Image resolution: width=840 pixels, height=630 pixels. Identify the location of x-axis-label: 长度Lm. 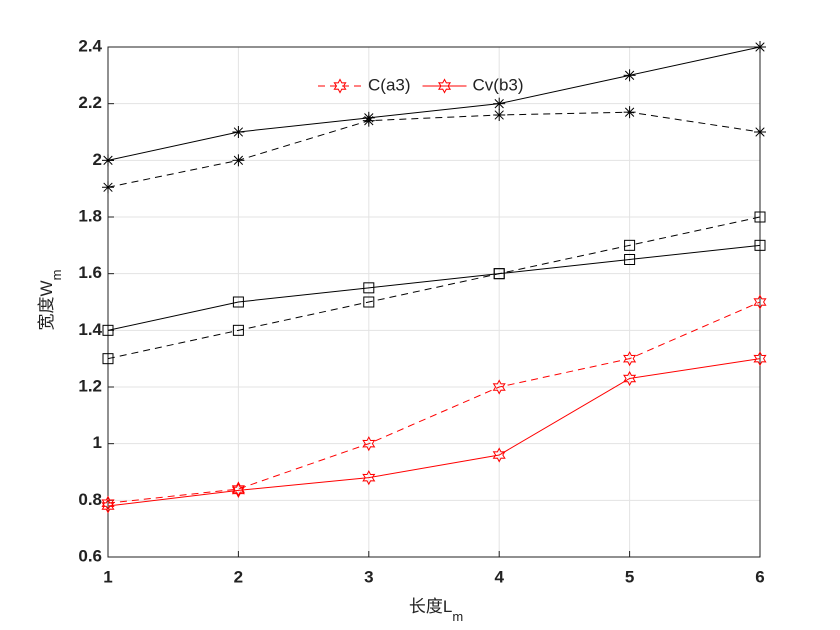
(436, 610).